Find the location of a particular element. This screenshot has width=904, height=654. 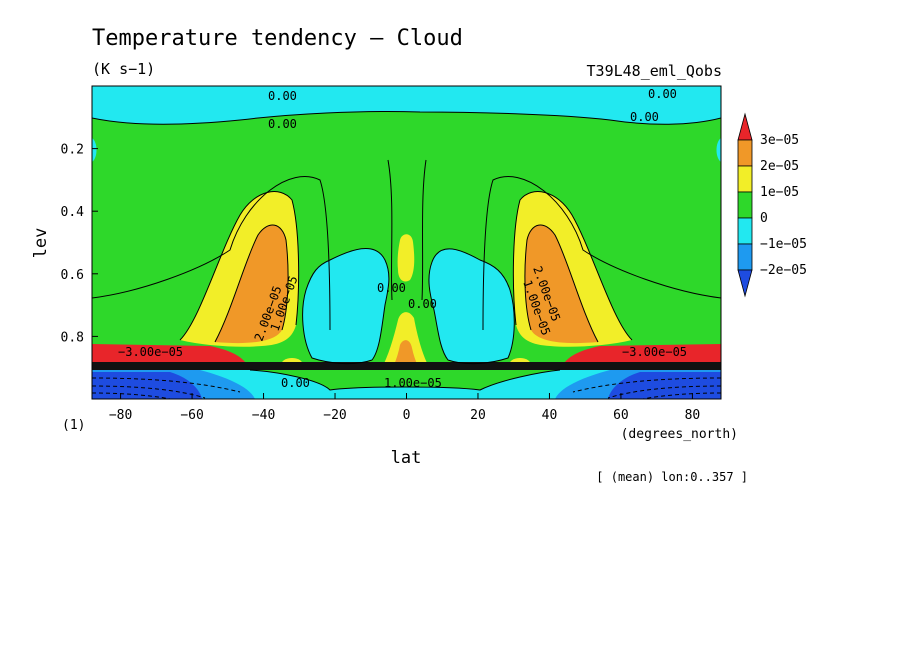

y-units-label: (1) is located at coordinates (73, 425).